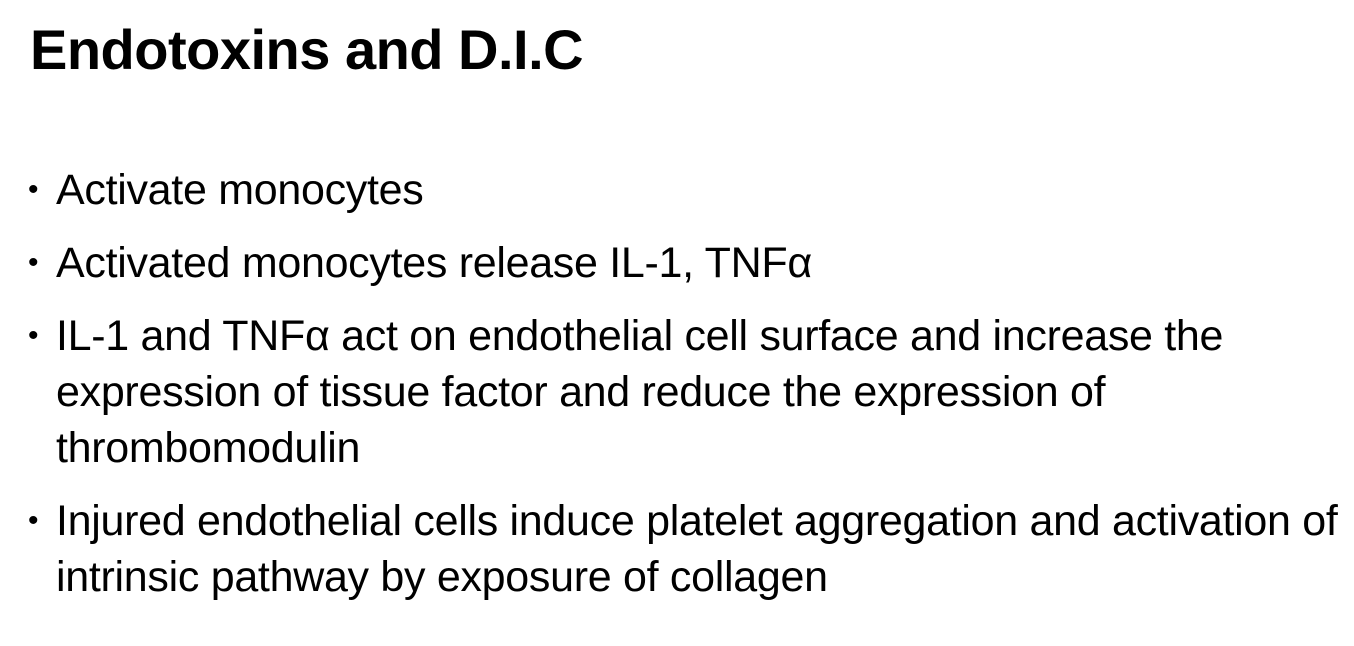 The width and height of the screenshot is (1354, 646). Describe the element at coordinates (688, 190) in the screenshot. I see `bullet-item: • Activate monocytes` at that location.